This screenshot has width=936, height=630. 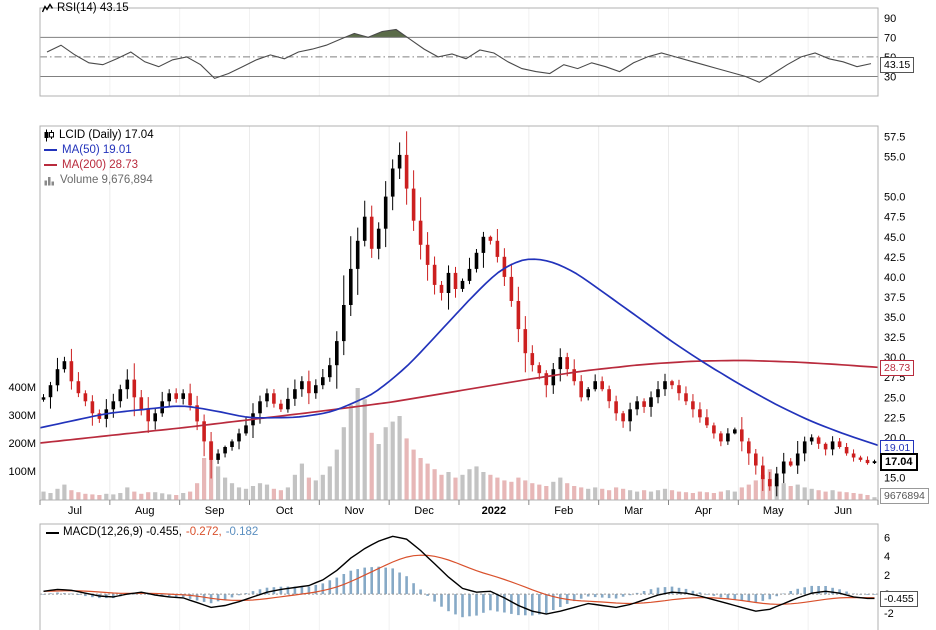 I want to click on macd-line, so click(x=459, y=575).